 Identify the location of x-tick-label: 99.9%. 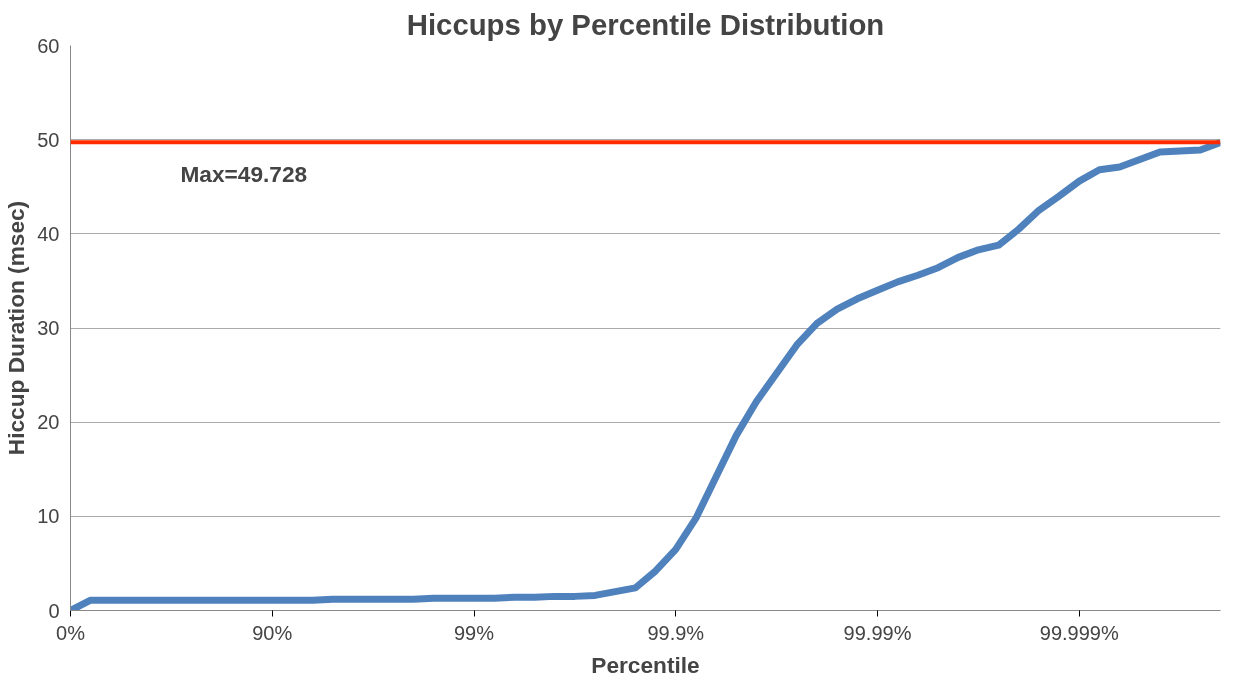
(676, 632).